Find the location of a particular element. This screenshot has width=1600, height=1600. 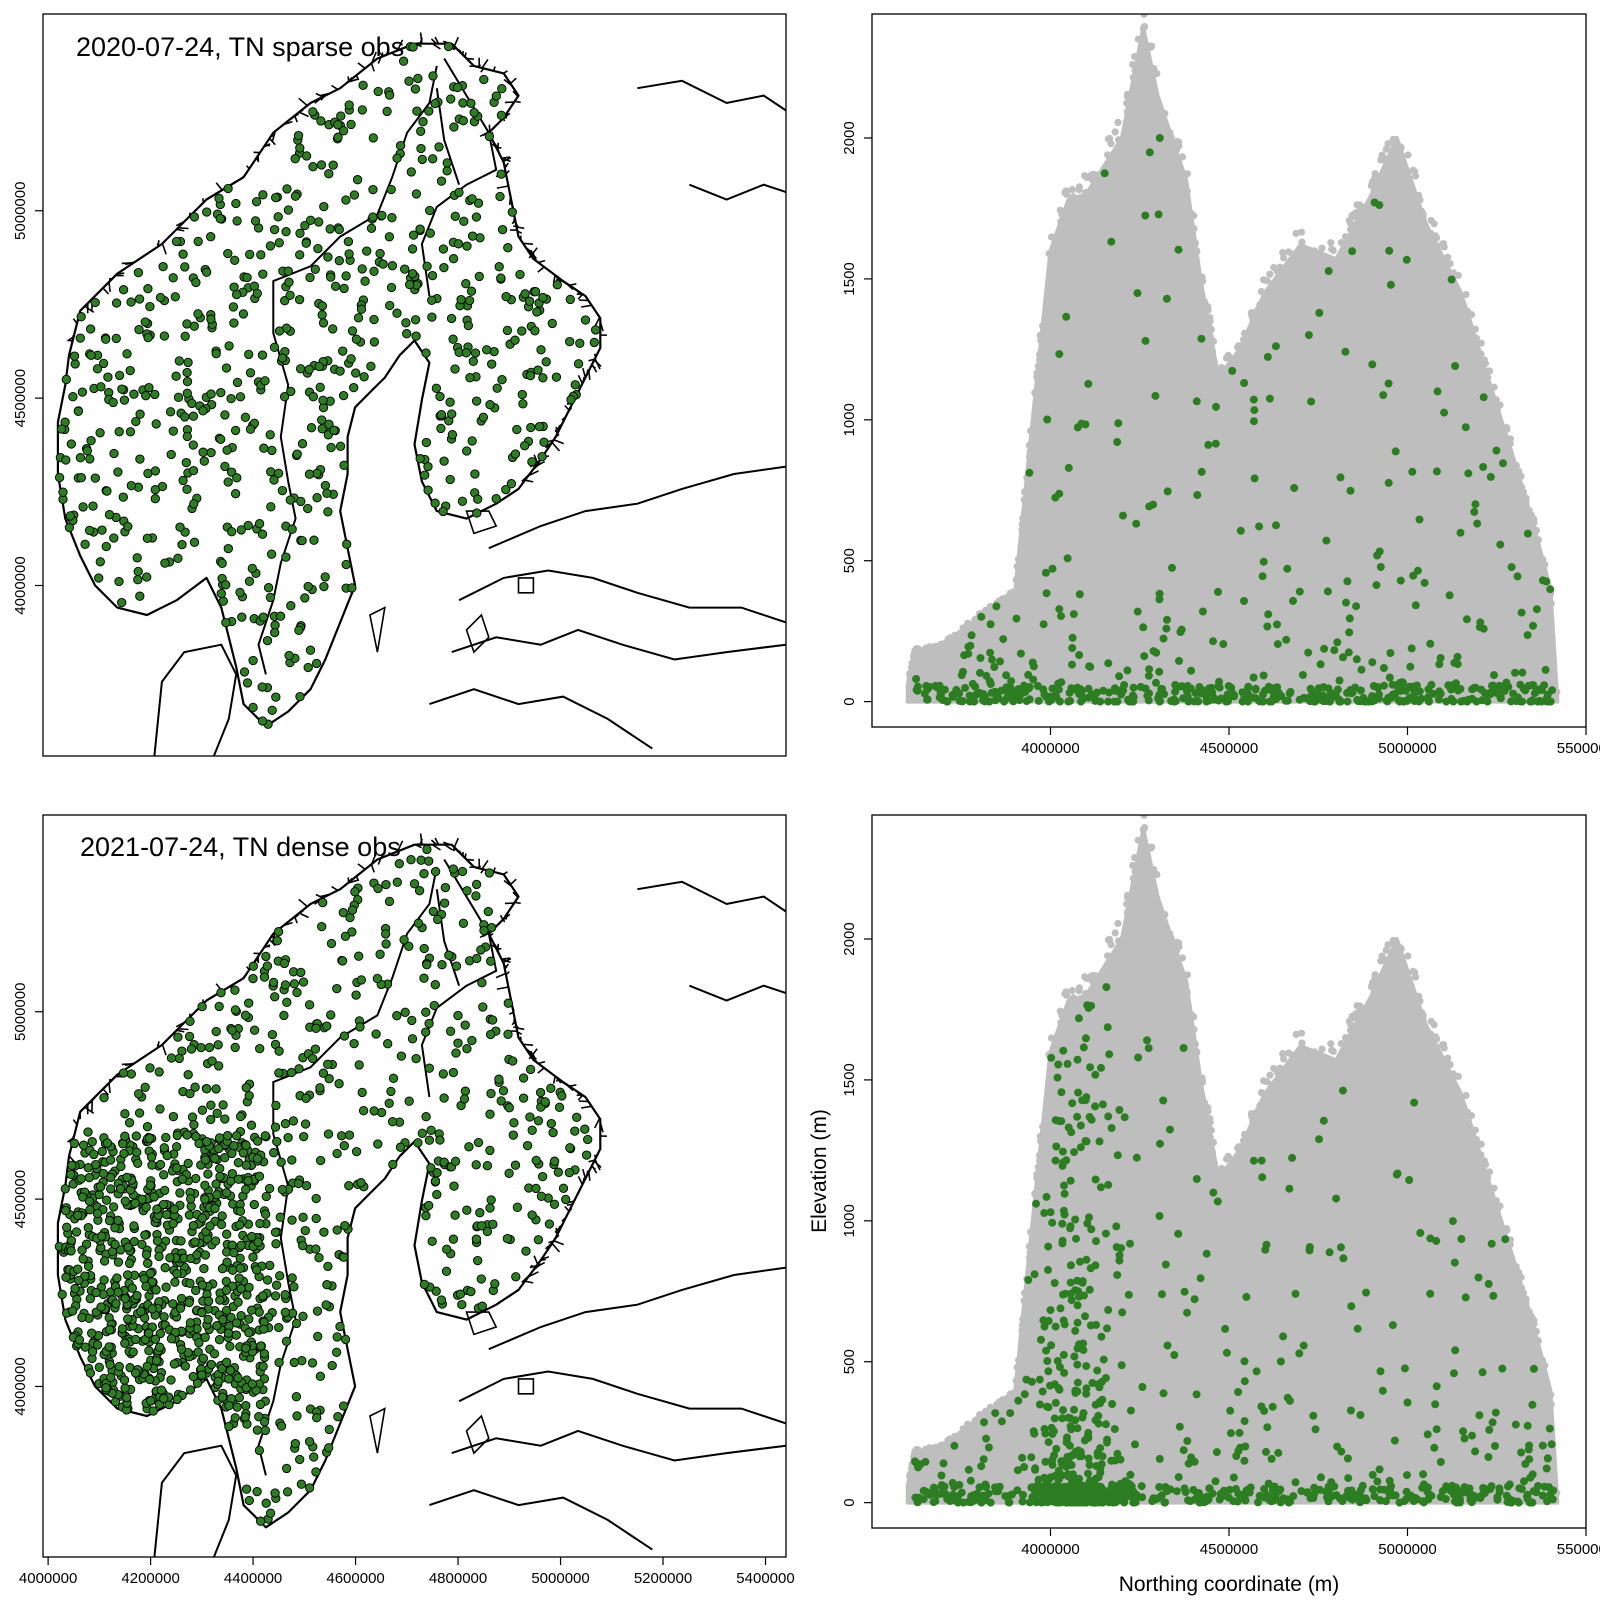

x-tick-label: 5200000 is located at coordinates (663, 1578).